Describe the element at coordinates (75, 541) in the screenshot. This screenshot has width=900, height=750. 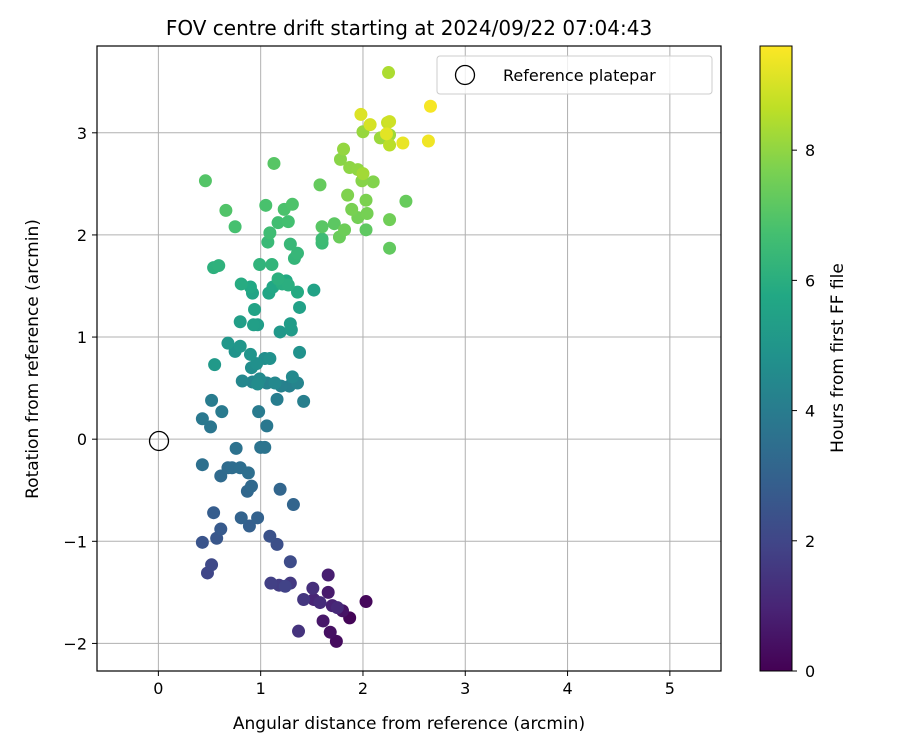
I see `y-tick-label: −1` at that location.